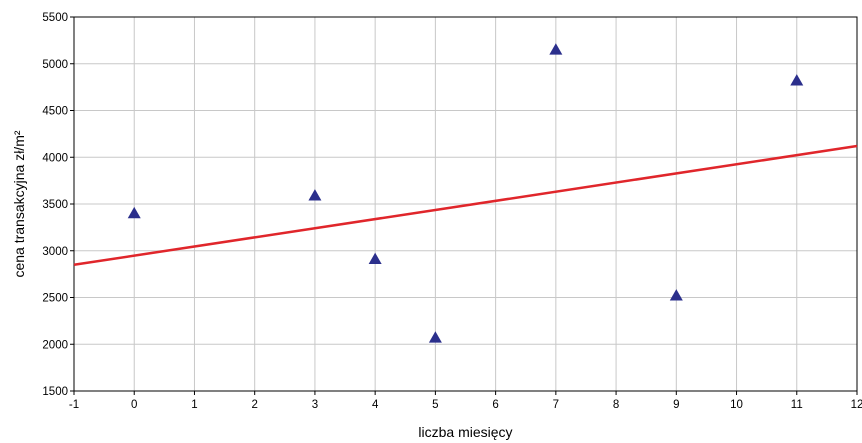  What do you see at coordinates (254, 405) in the screenshot?
I see `x-tick-label: 2` at bounding box center [254, 405].